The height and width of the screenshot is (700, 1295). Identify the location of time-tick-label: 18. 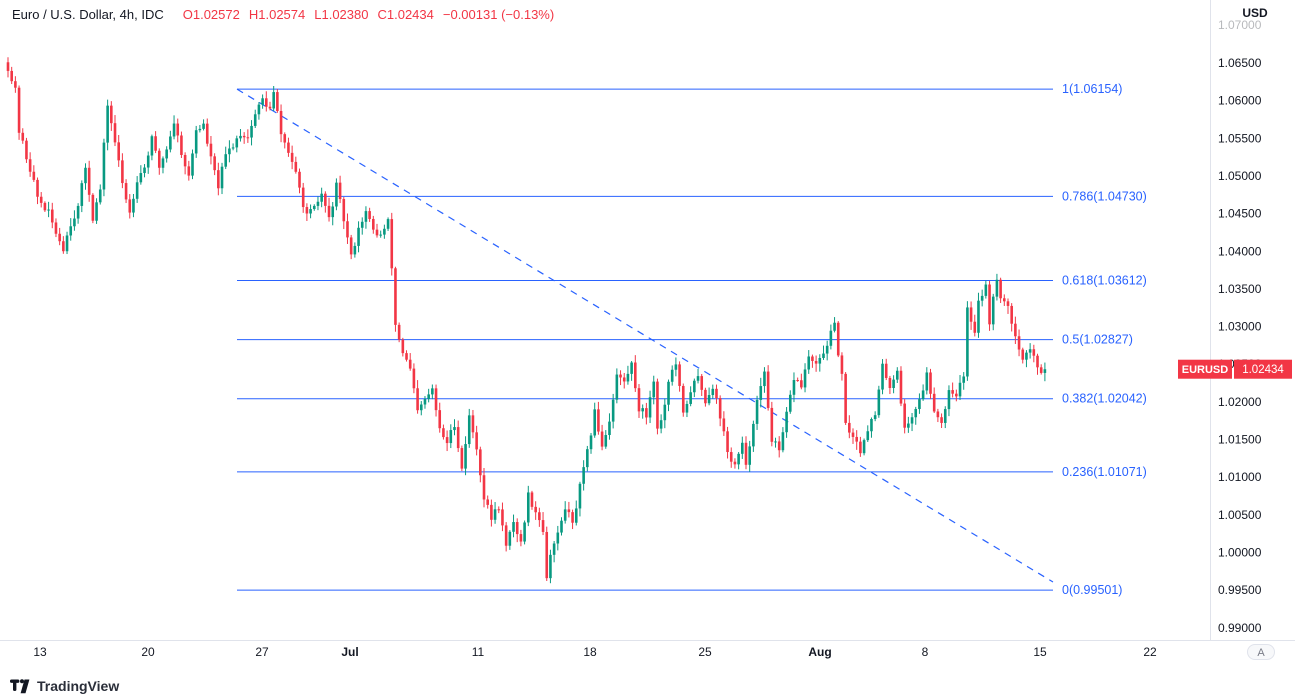
(590, 652).